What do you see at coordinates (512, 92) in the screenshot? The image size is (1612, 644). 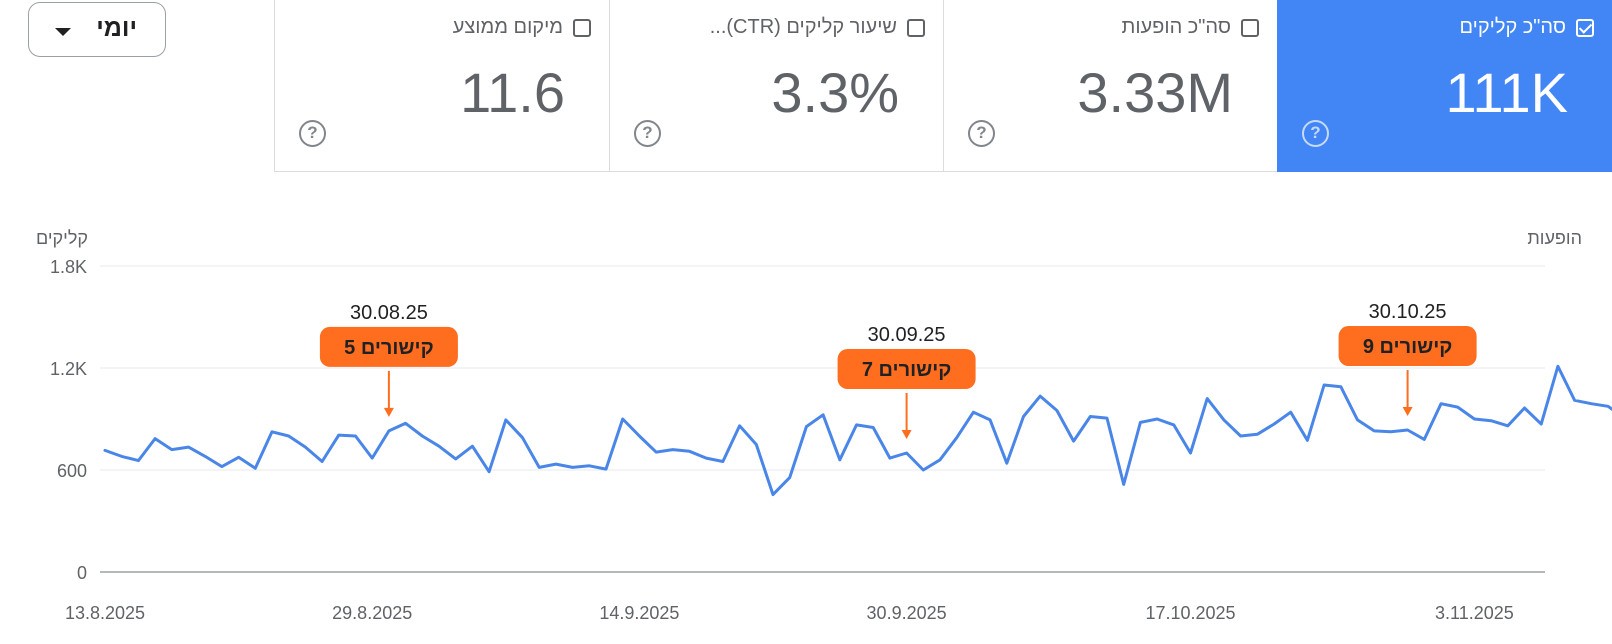 I see `metric-value: 11.6` at bounding box center [512, 92].